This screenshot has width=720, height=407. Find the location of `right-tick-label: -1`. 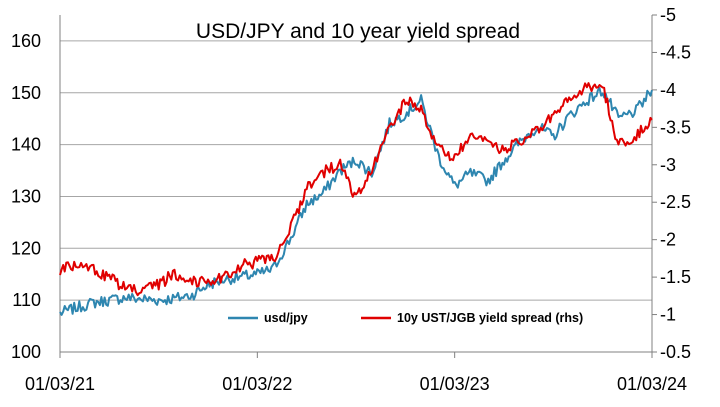

right-tick-label: -1 is located at coordinates (668, 315).